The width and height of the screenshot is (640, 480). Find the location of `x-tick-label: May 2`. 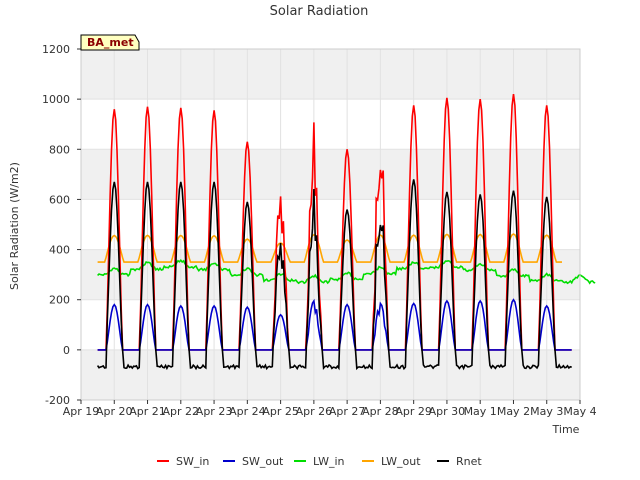

x-tick-label: May 2 is located at coordinates (513, 411).